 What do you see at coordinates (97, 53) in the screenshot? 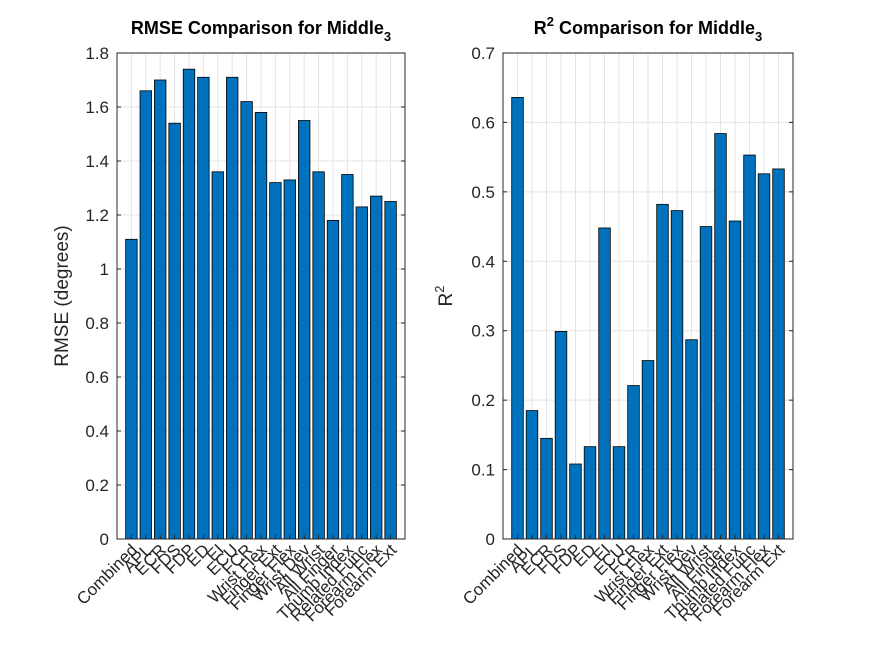
I see `y-tick-label: 1.8` at bounding box center [97, 53].